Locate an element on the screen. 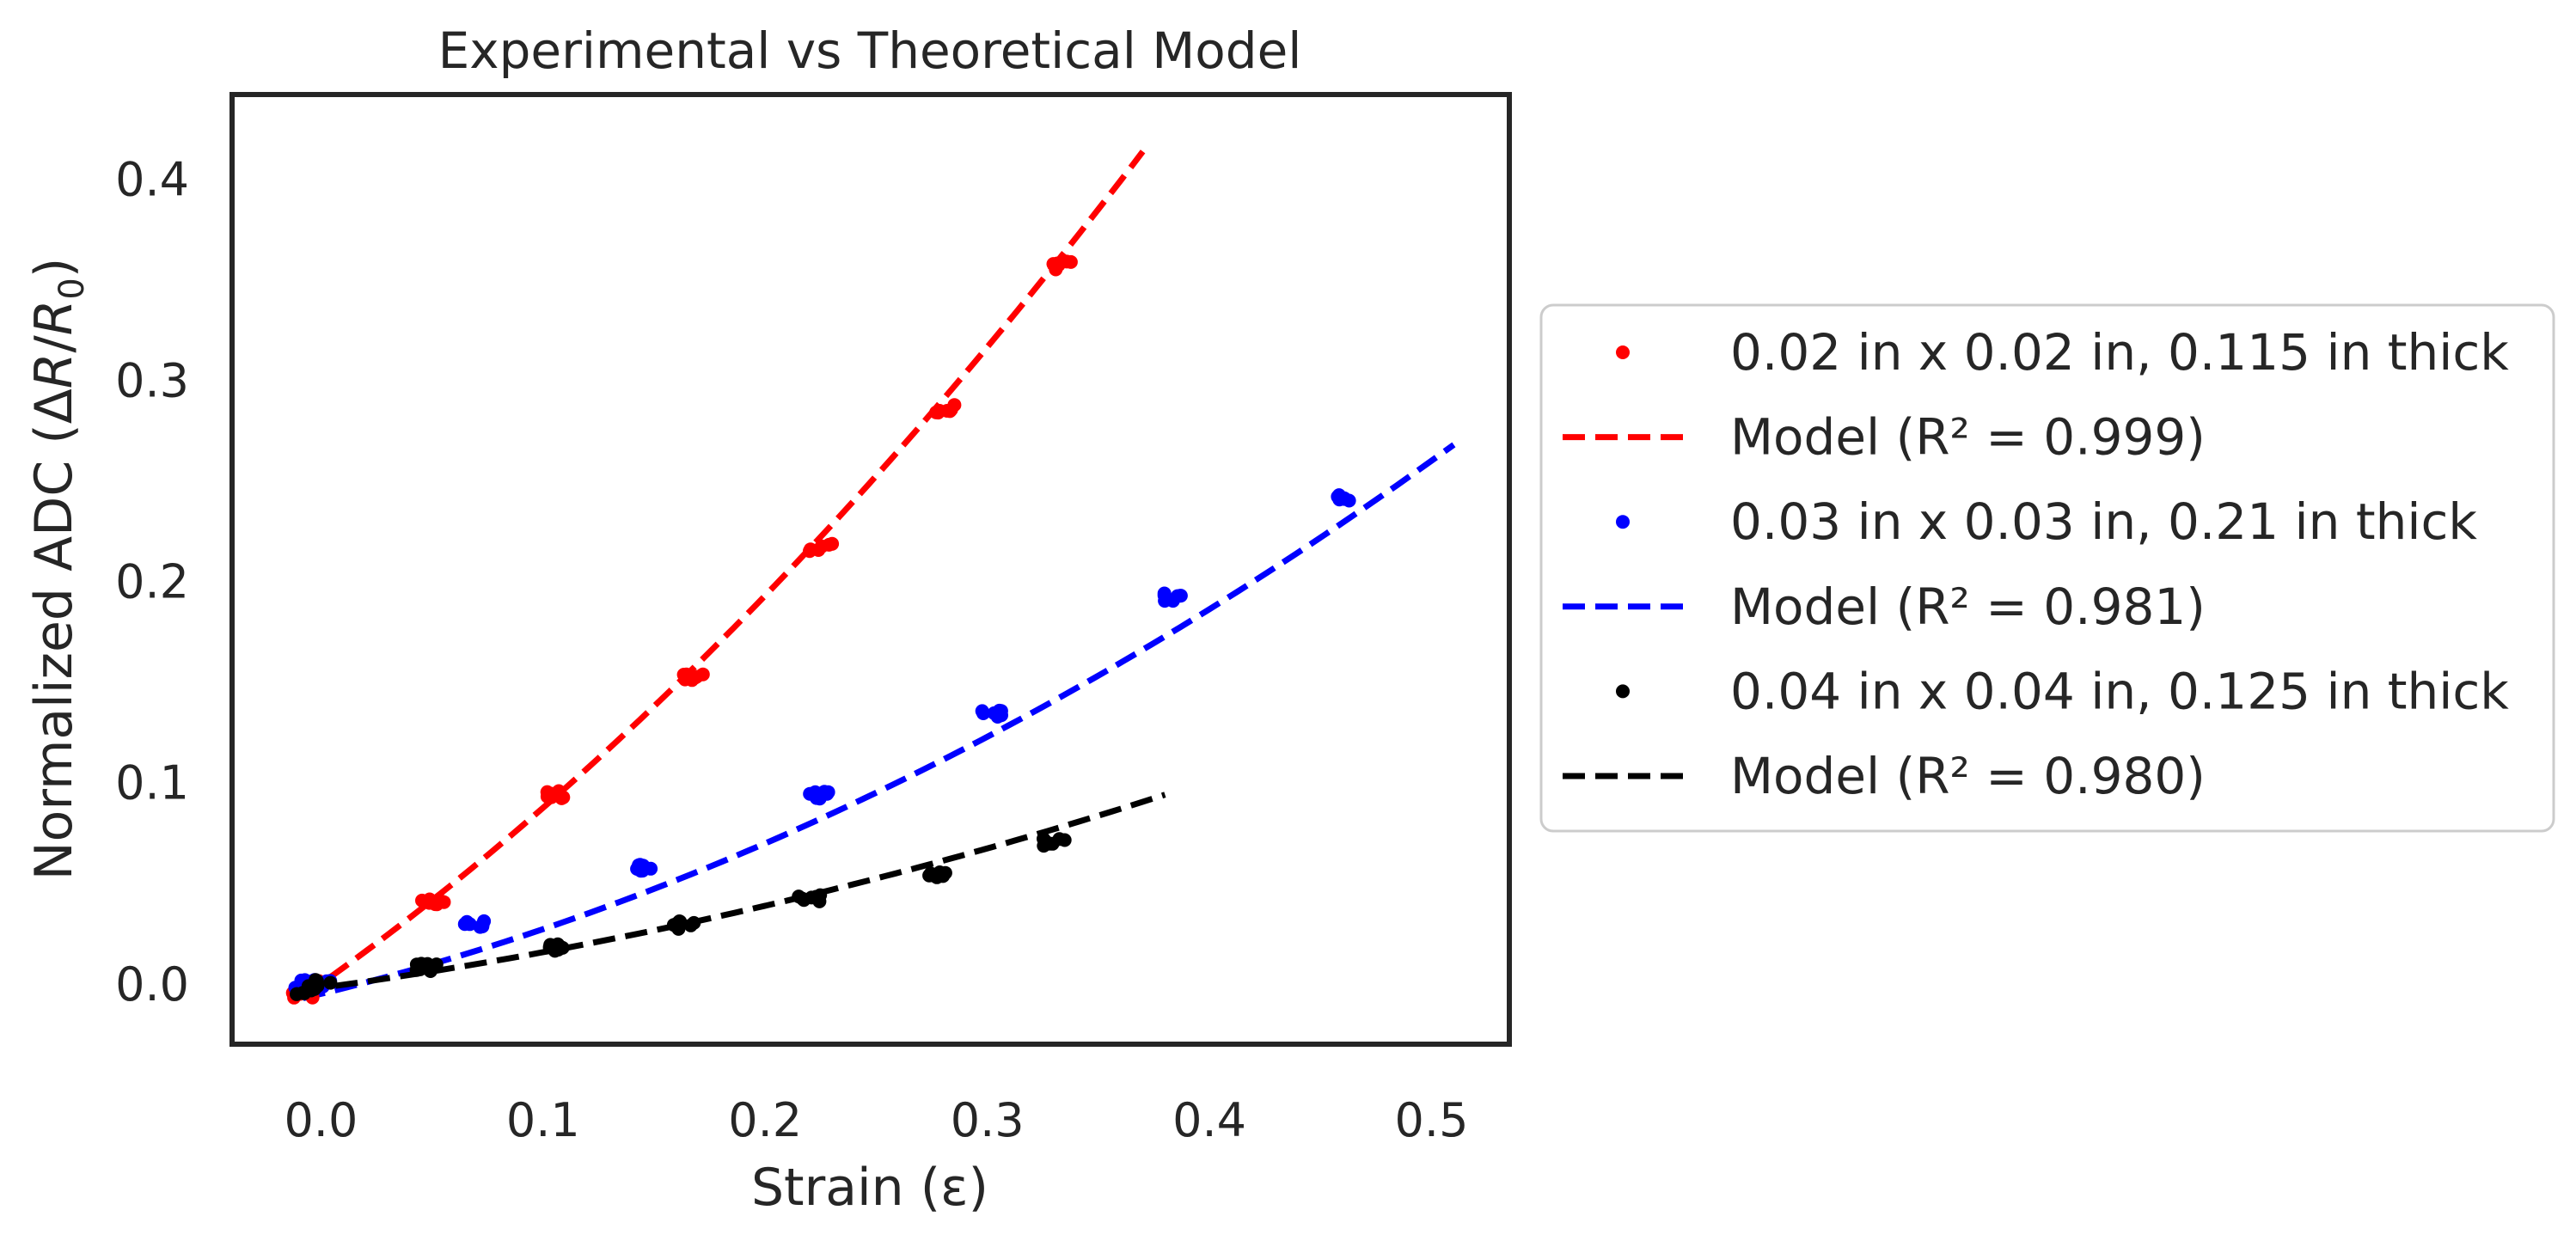  x-tick-label: 0.1 is located at coordinates (543, 1120).